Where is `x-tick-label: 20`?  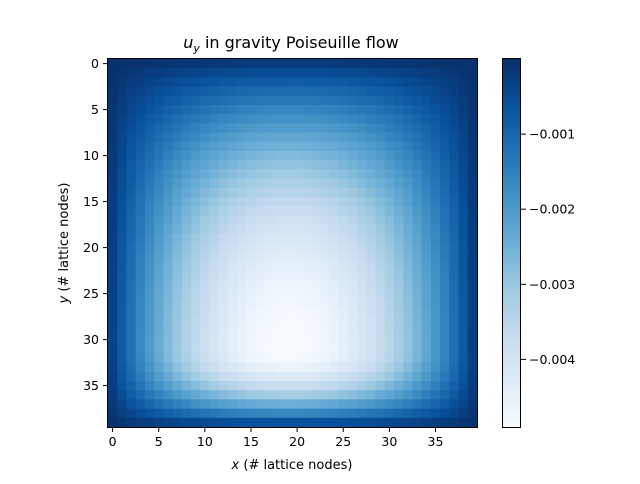
x-tick-label: 20 is located at coordinates (297, 441).